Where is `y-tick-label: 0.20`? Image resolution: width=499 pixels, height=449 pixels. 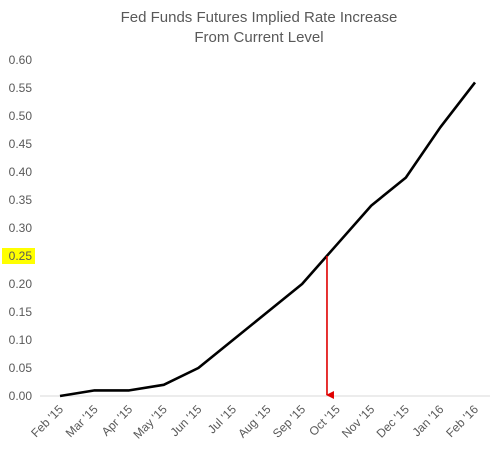 y-tick-label: 0.20 is located at coordinates (21, 284).